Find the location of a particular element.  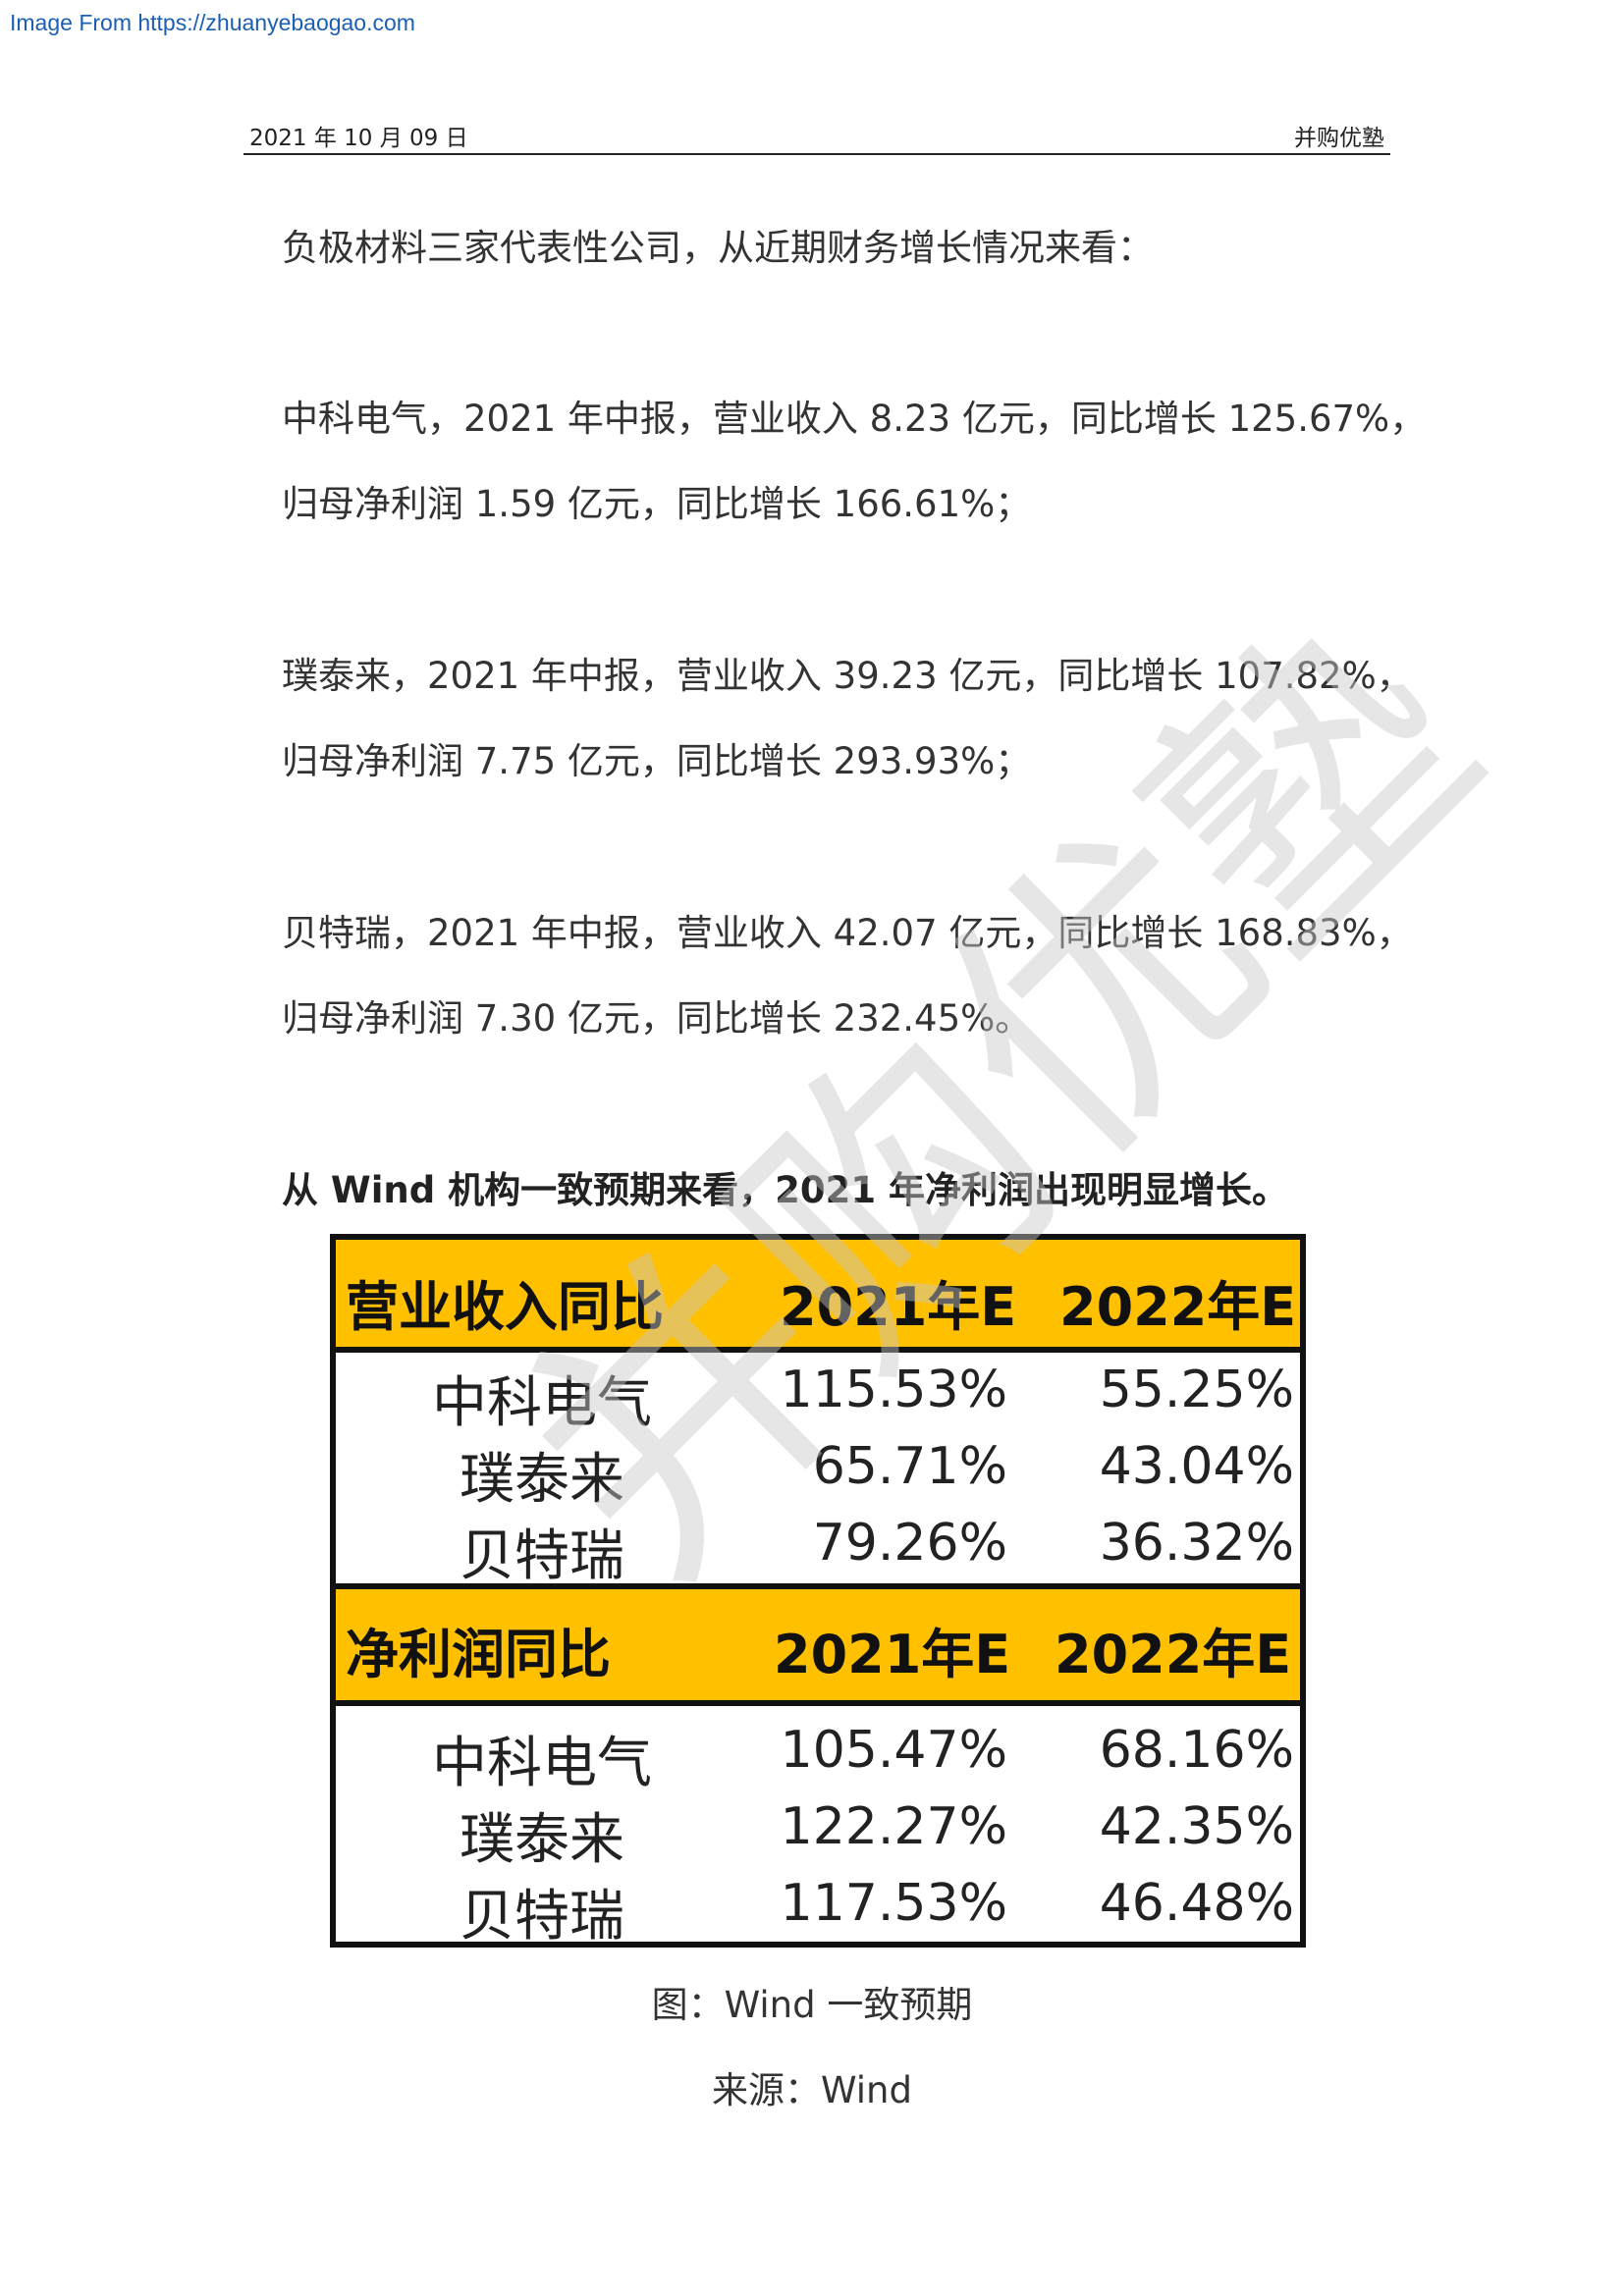

table-row: 中科电气 105.47% 68.16% is located at coordinates (818, 1755).